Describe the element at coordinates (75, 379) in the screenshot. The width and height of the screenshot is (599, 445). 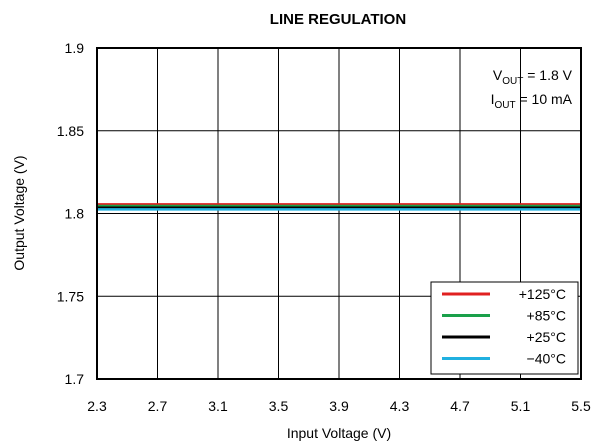
I see `y-tick-label: 1.7` at that location.